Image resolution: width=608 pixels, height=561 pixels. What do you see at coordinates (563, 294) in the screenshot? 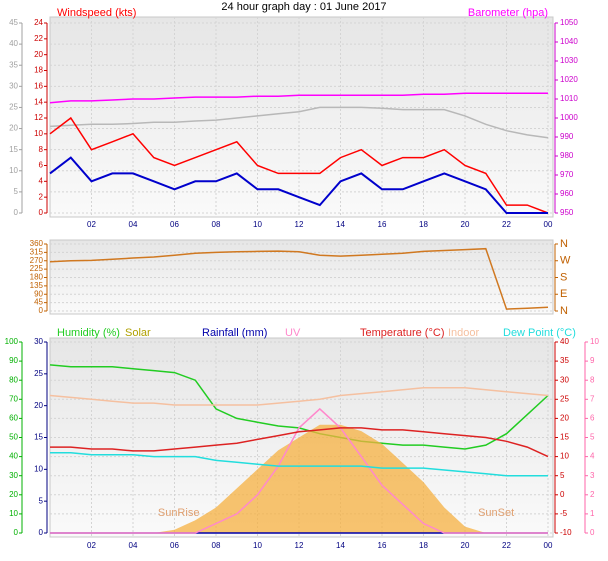
I see `y-tick-label: E` at bounding box center [563, 294].